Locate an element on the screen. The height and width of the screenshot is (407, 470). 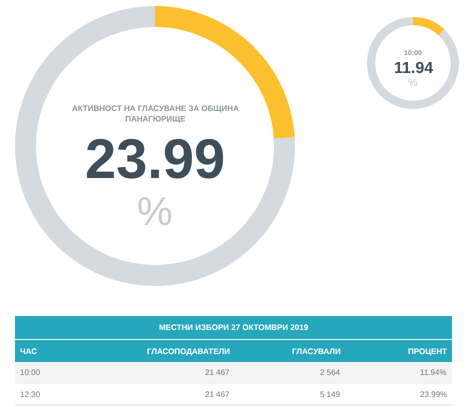
data-label: 2 564 is located at coordinates (330, 372).